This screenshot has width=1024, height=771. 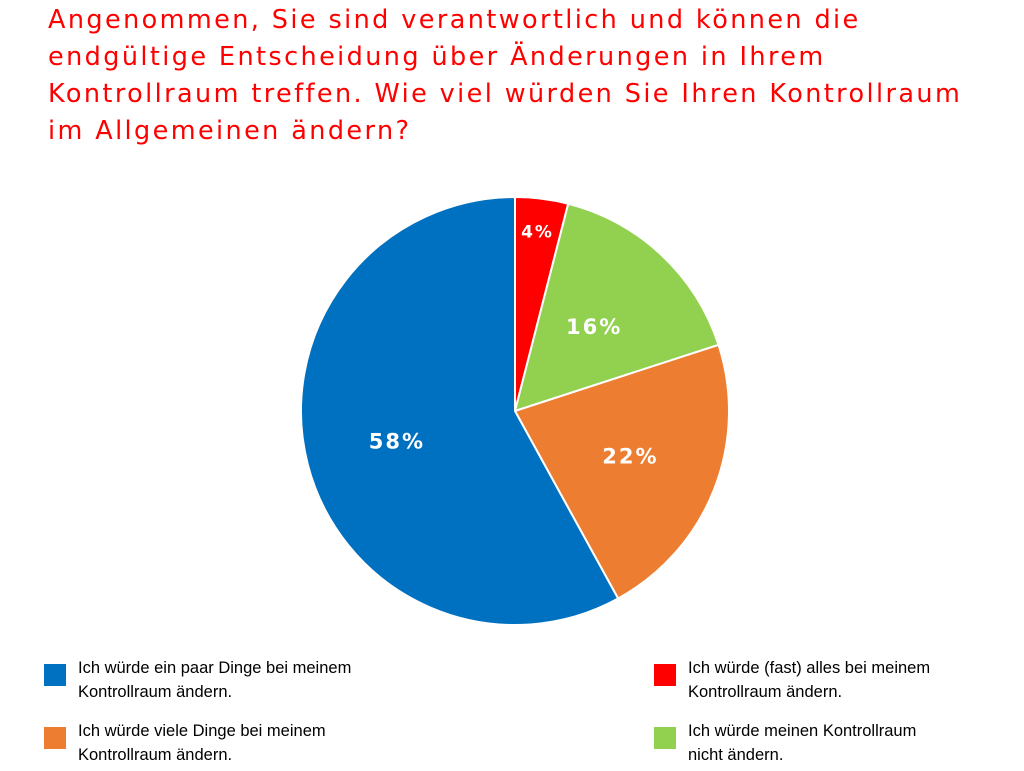 I want to click on slice-label-16pct: 16%, so click(x=594, y=327).